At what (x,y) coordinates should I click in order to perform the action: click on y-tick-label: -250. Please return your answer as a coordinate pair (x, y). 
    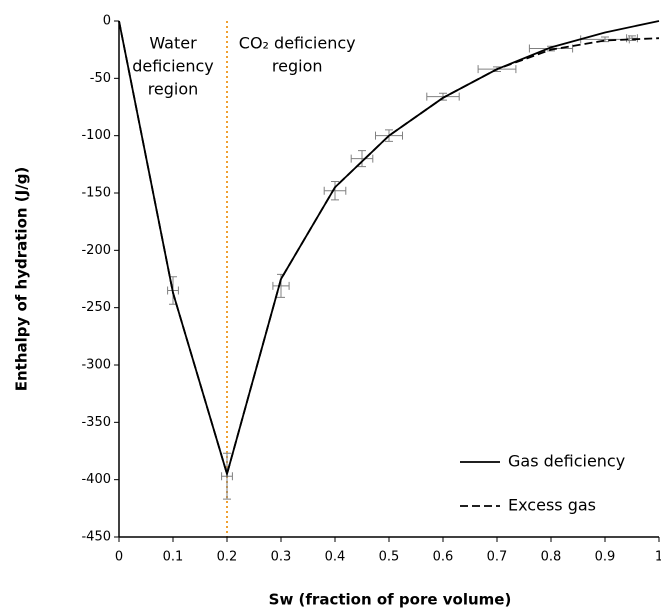
    Looking at the image, I should click on (96, 307).